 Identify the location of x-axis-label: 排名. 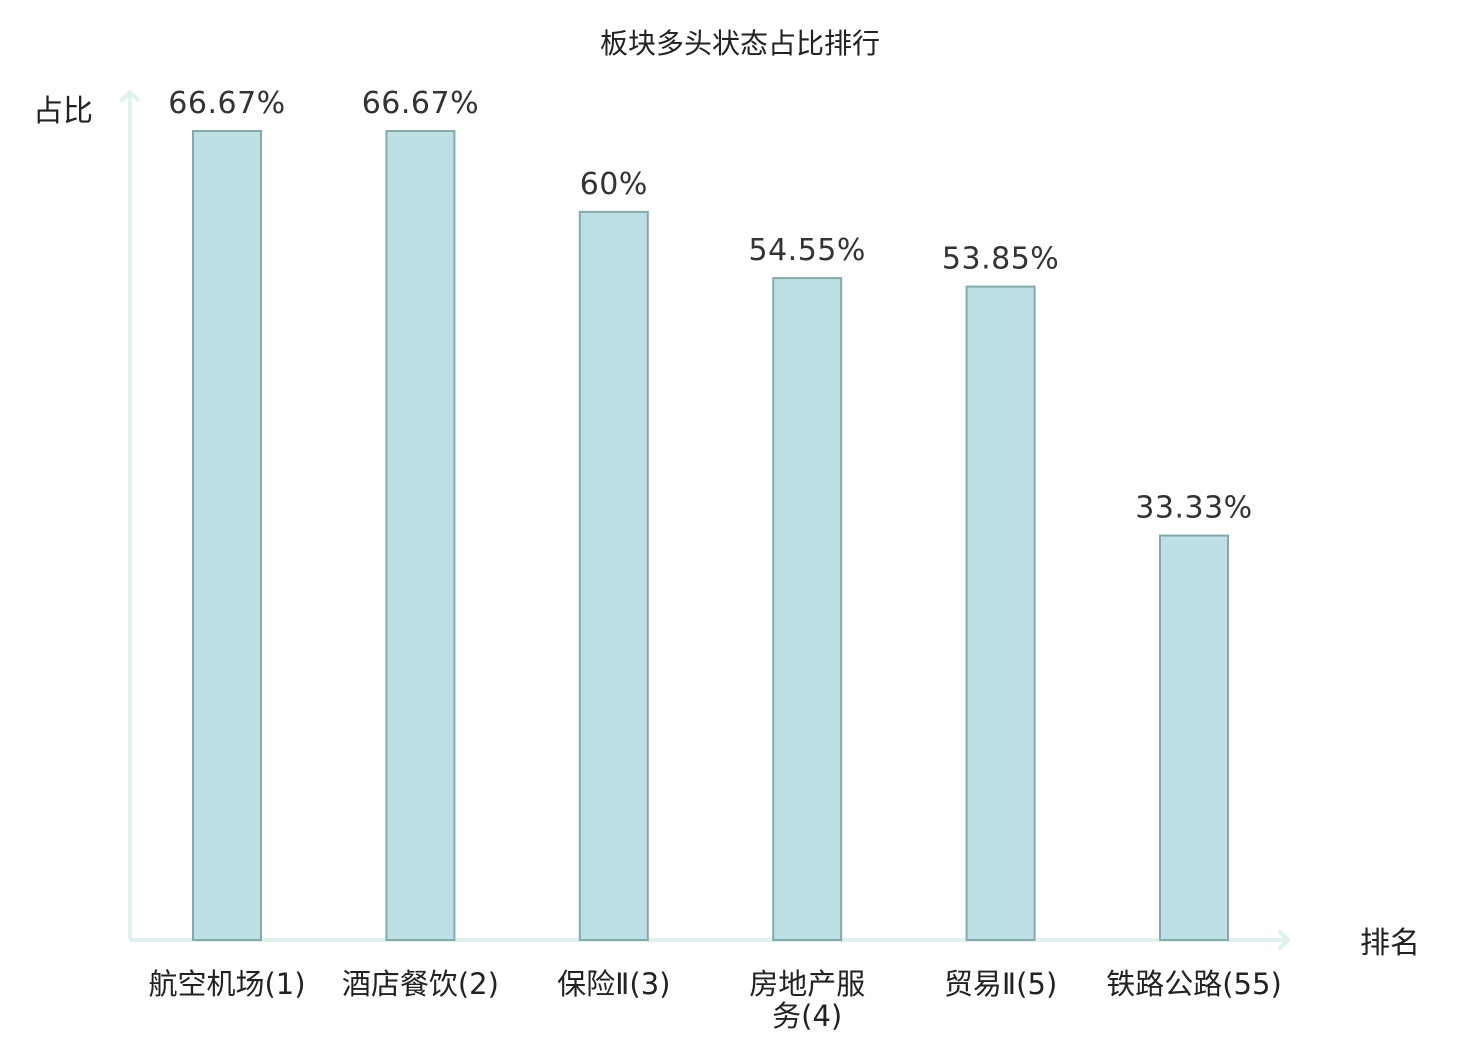
(1390, 943).